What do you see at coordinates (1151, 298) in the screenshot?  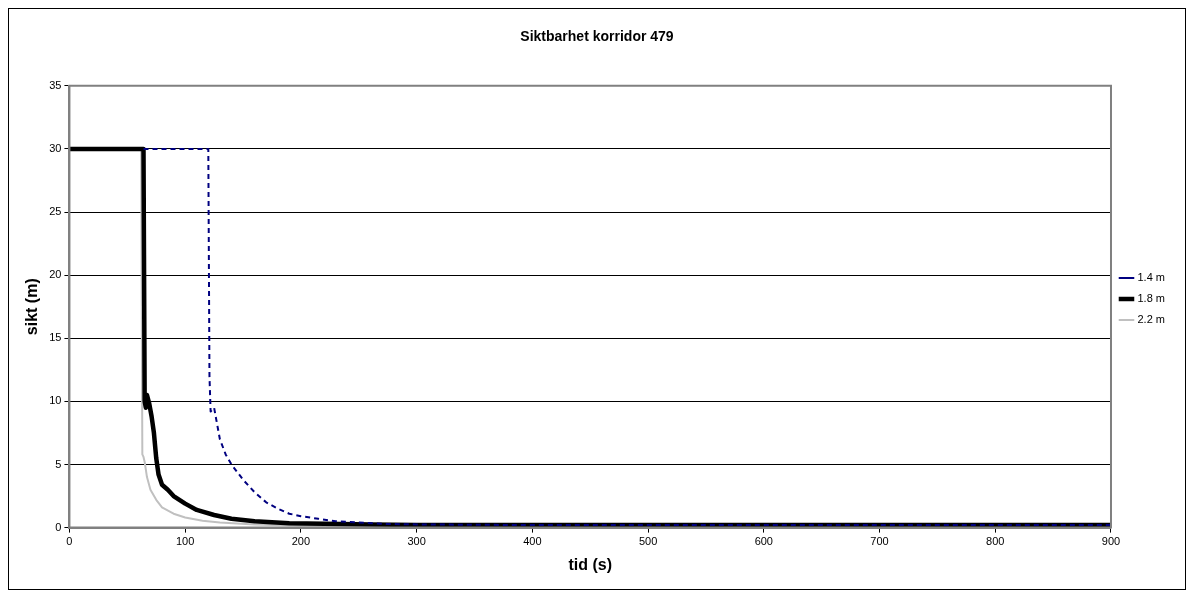 I see `legend-label: 1.8 m` at bounding box center [1151, 298].